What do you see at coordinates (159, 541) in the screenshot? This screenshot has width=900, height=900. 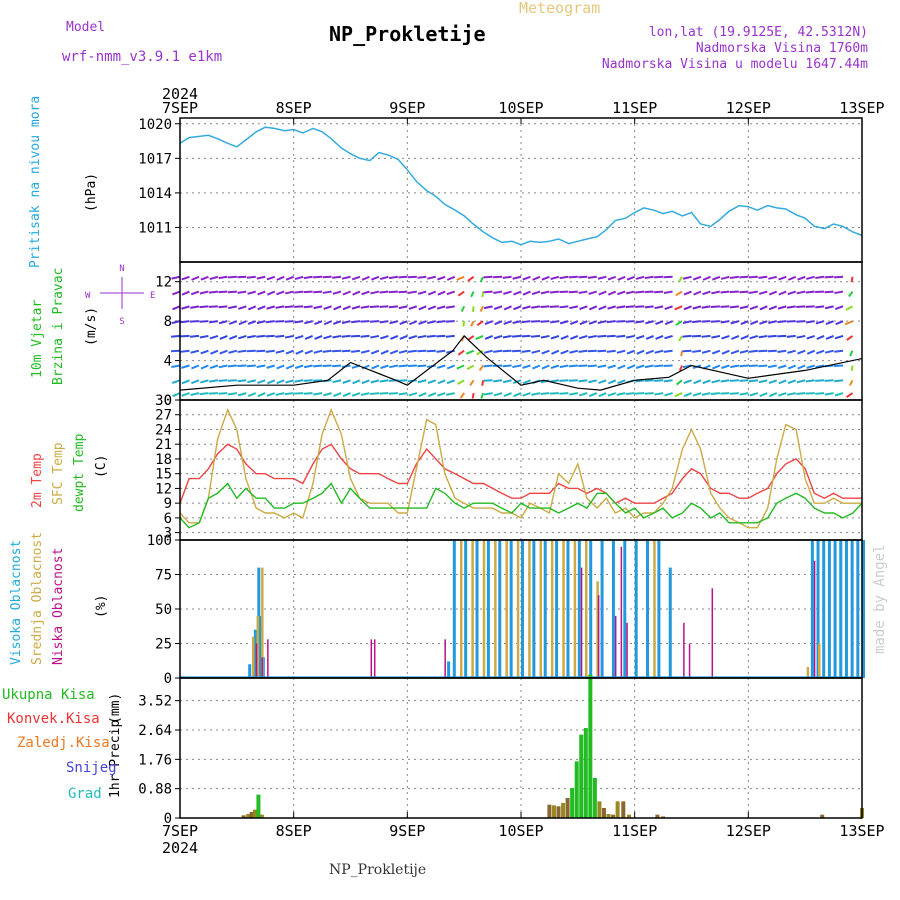 I see `y-tick-label-3: 100` at bounding box center [159, 541].